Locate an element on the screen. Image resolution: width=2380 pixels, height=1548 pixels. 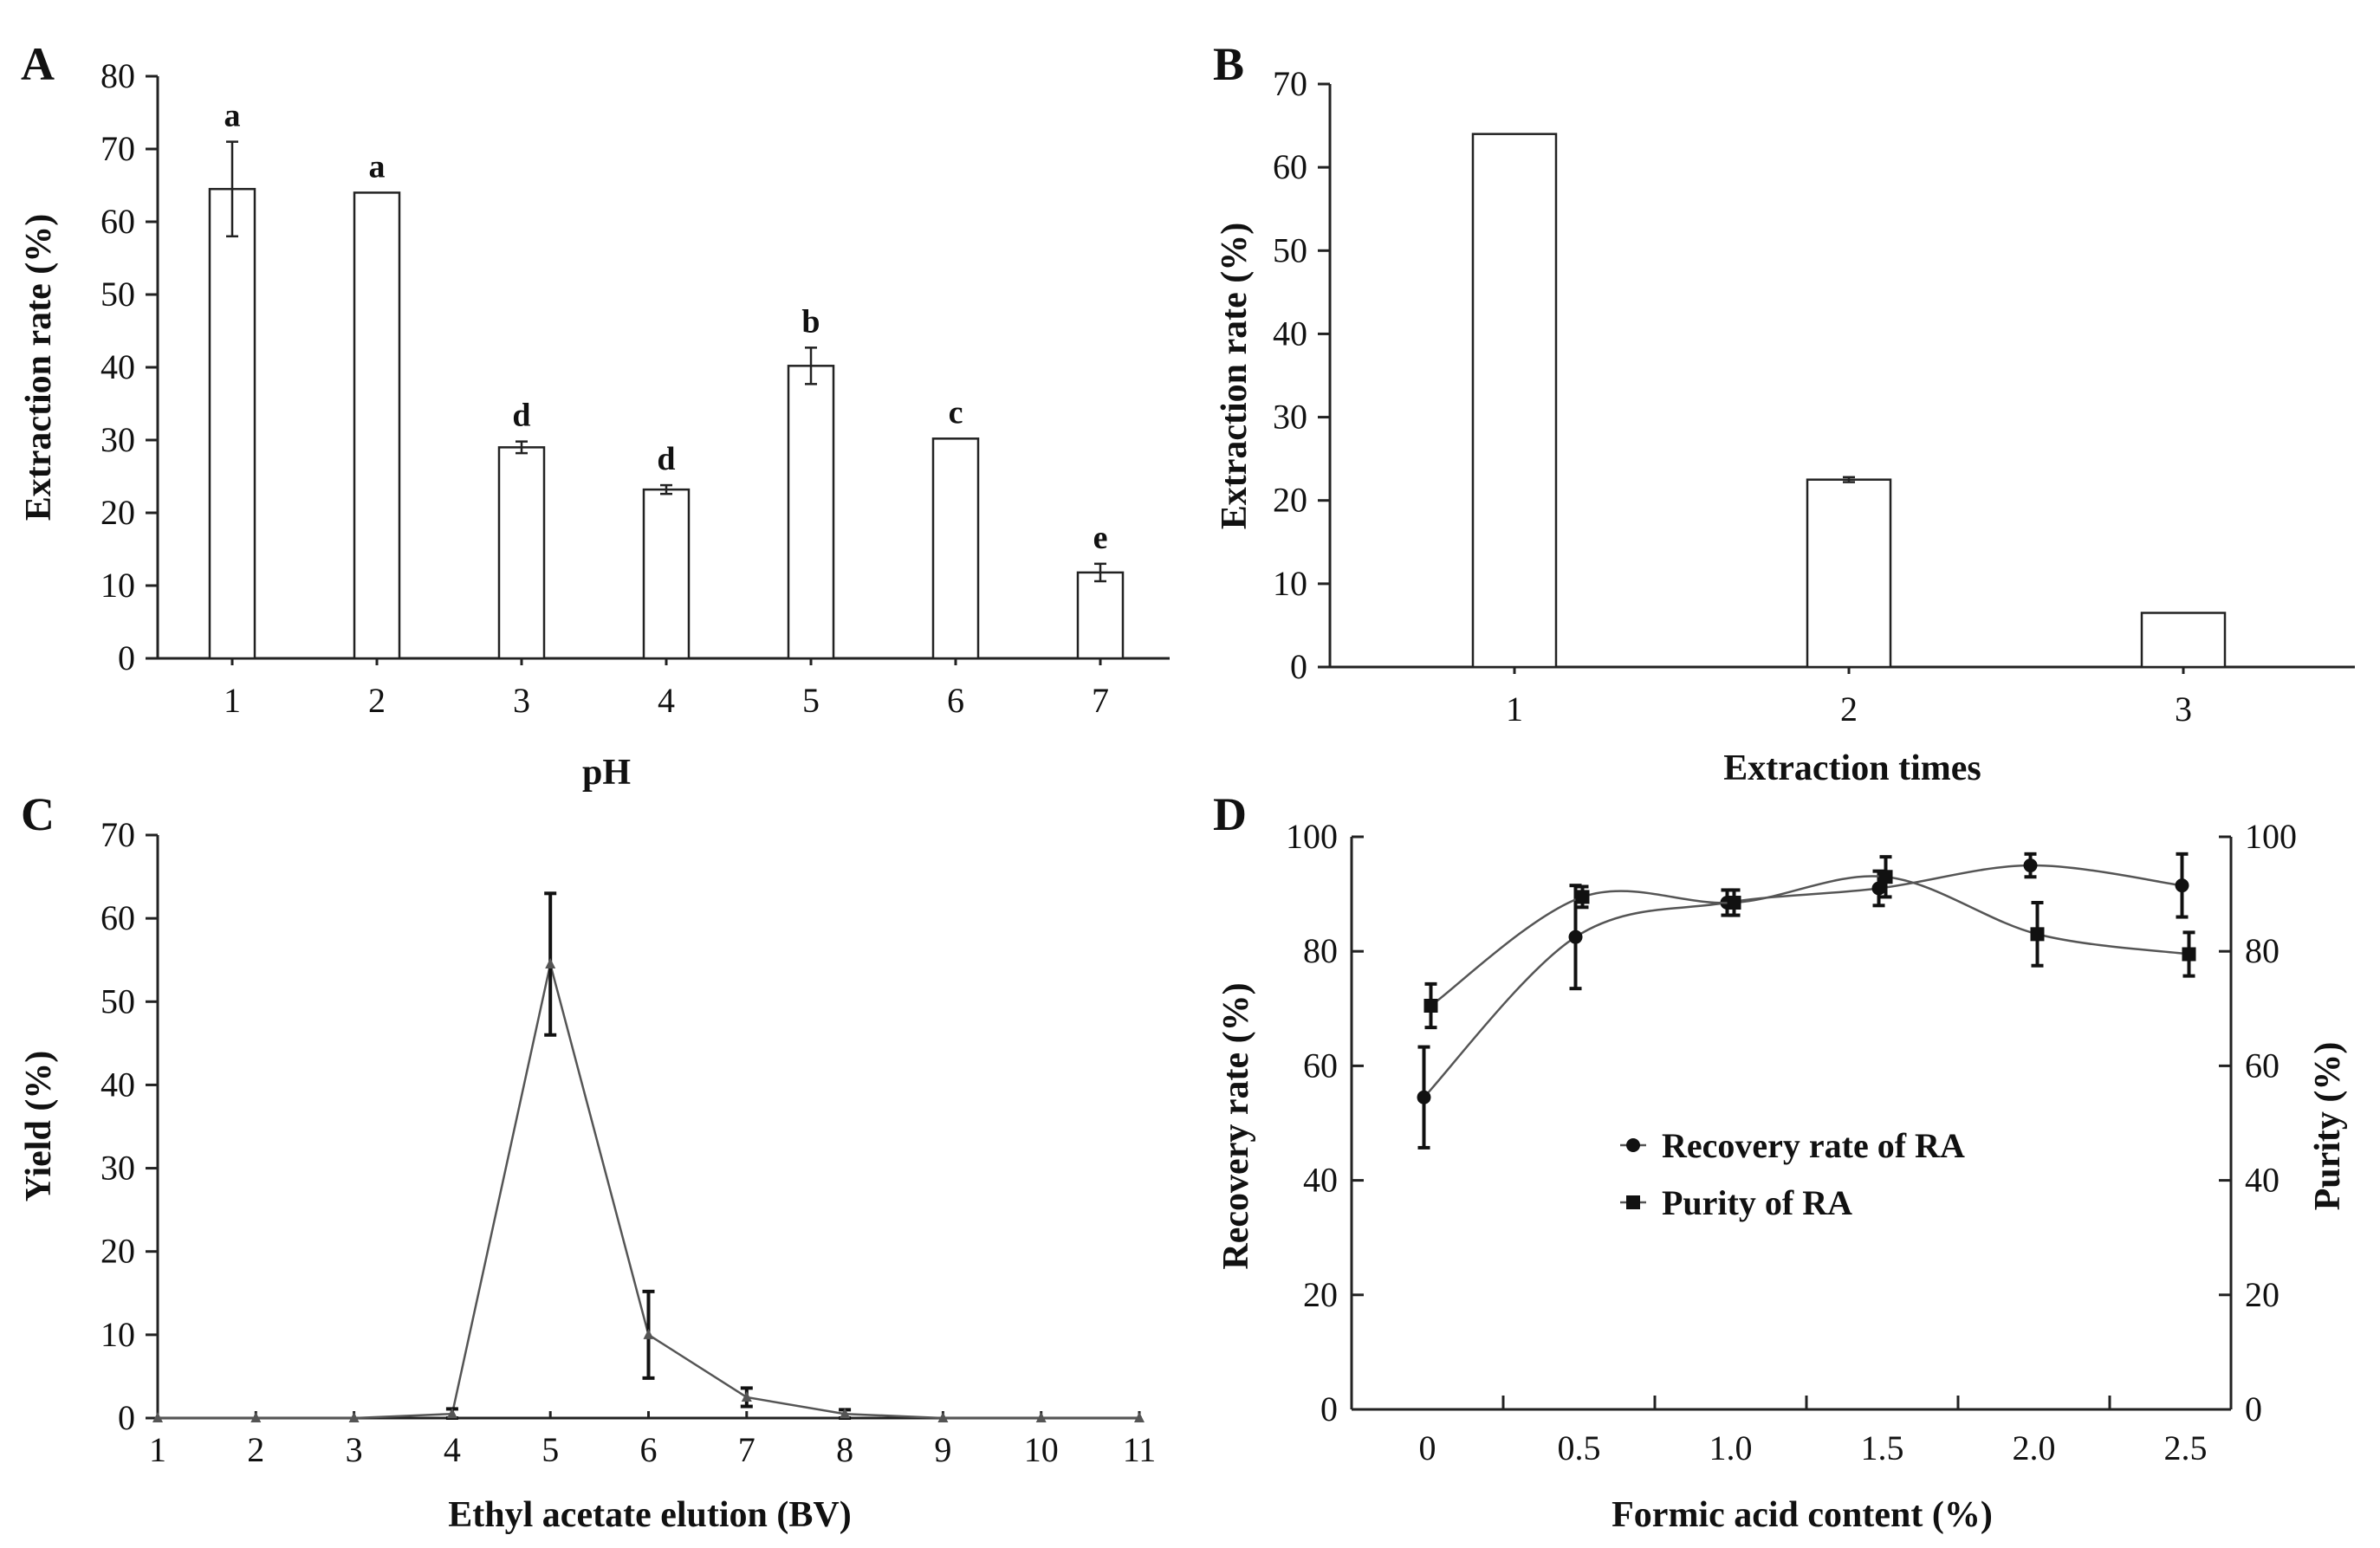
panel-a-x-title: pH is located at coordinates (606, 773).